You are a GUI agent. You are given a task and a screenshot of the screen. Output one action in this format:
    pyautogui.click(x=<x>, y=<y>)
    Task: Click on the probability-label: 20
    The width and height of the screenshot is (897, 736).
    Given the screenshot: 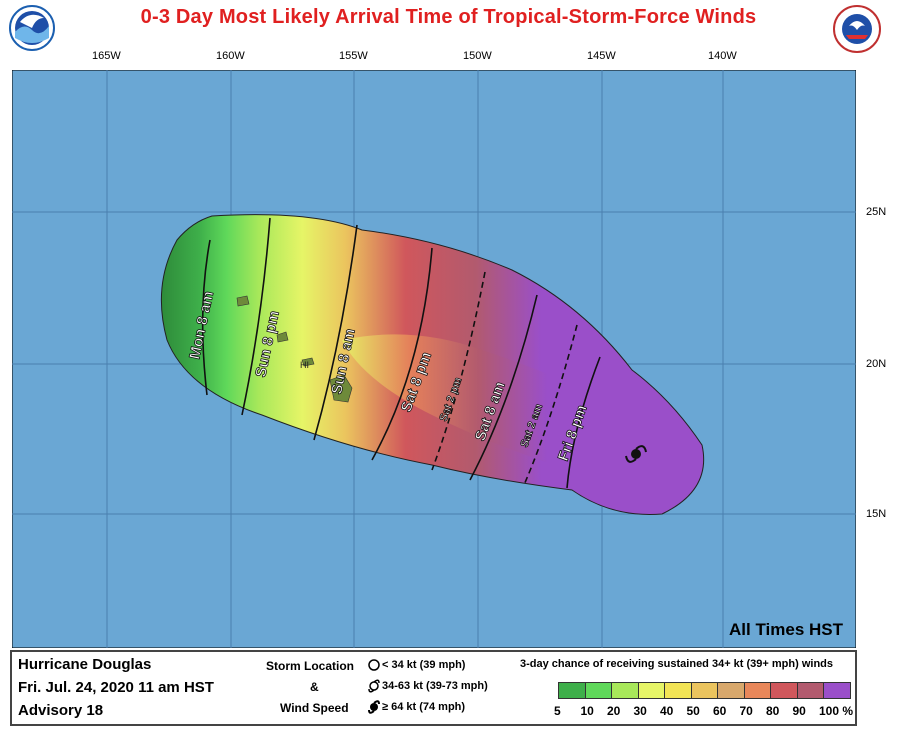 What is the action you would take?
    pyautogui.click(x=614, y=711)
    